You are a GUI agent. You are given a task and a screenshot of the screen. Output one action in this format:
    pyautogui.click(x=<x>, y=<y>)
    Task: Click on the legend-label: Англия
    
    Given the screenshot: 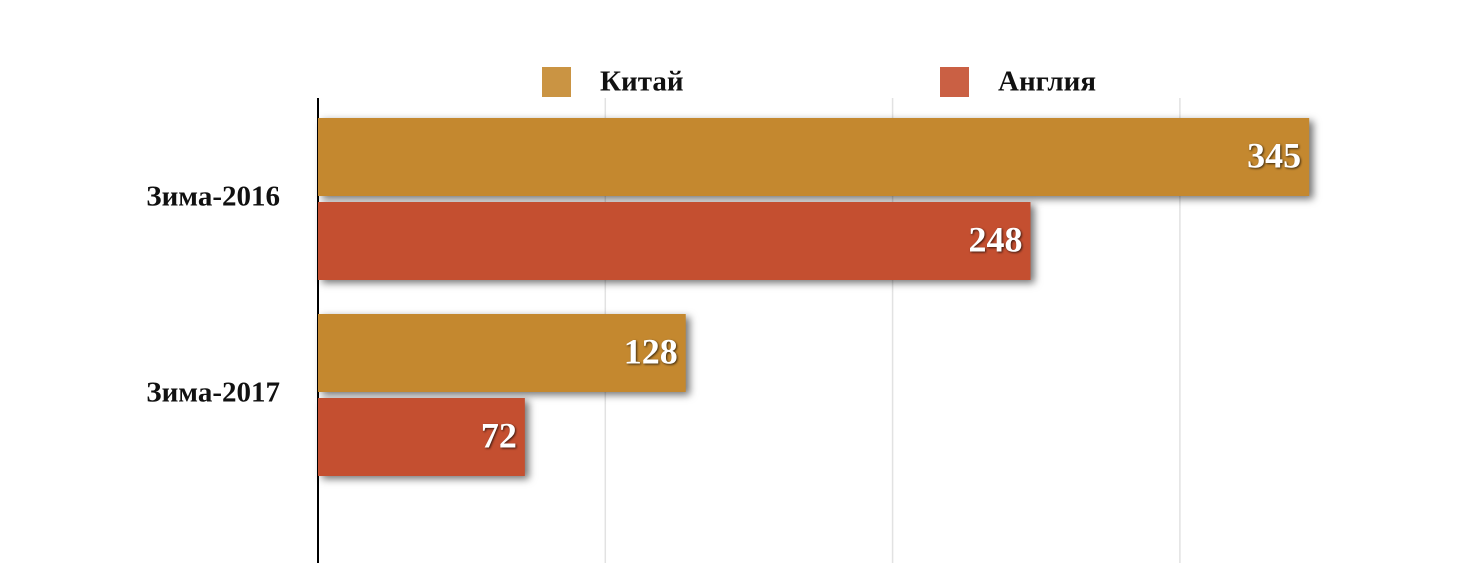 What is the action you would take?
    pyautogui.click(x=1047, y=82)
    